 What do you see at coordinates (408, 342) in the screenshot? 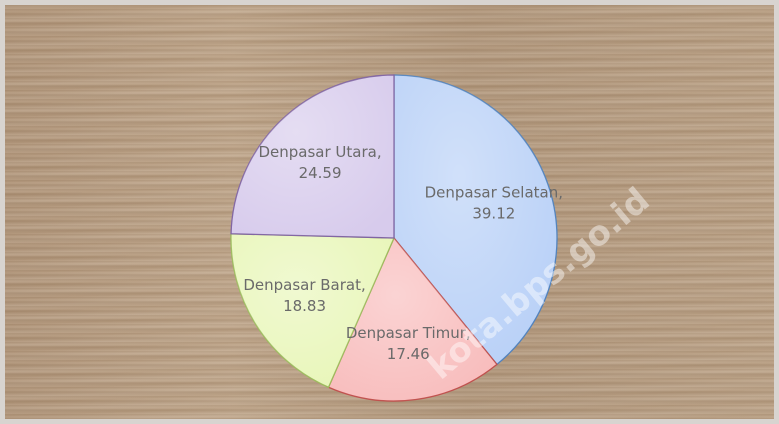
I see `data-label: Denpasar Timur, 17.46` at bounding box center [408, 342].